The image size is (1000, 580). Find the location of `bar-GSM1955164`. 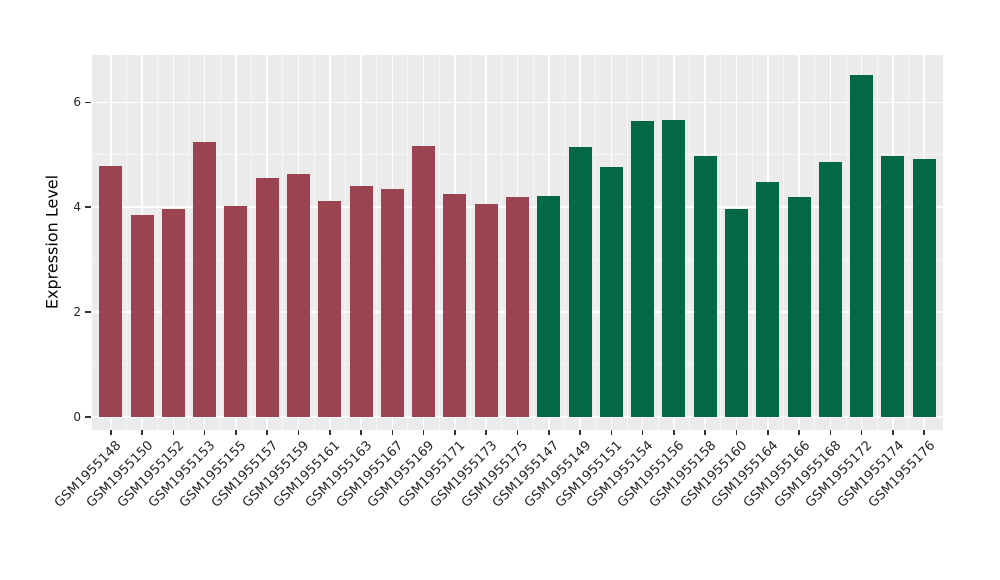

bar-GSM1955164 is located at coordinates (768, 299).